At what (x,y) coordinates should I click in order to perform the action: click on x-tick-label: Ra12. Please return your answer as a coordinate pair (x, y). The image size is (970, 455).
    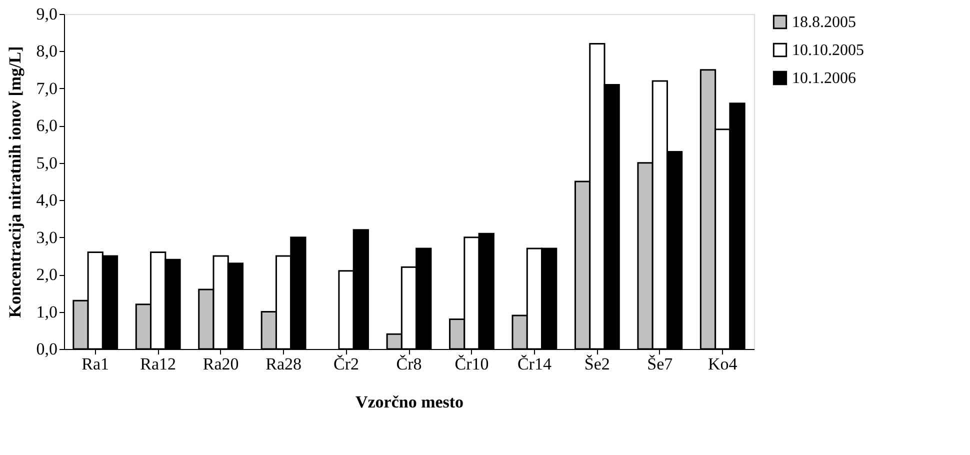
    Looking at the image, I should click on (158, 364).